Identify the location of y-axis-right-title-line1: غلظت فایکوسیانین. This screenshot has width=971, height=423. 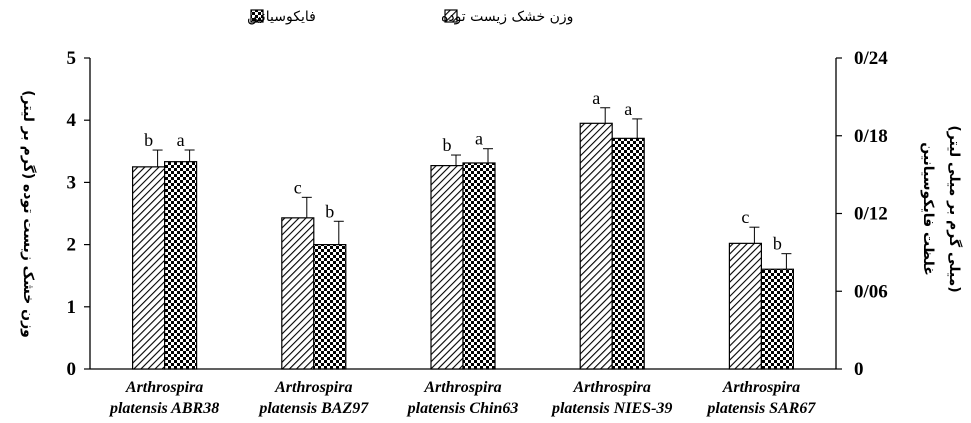
(928, 209).